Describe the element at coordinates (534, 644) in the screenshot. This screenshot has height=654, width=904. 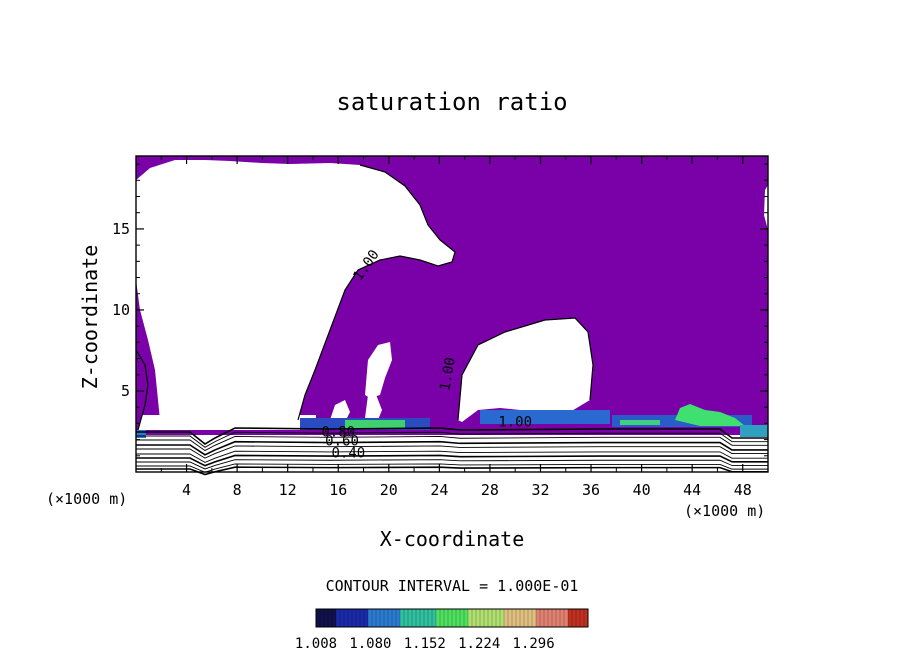
I see `colorbar-tick-label: 1.296` at that location.